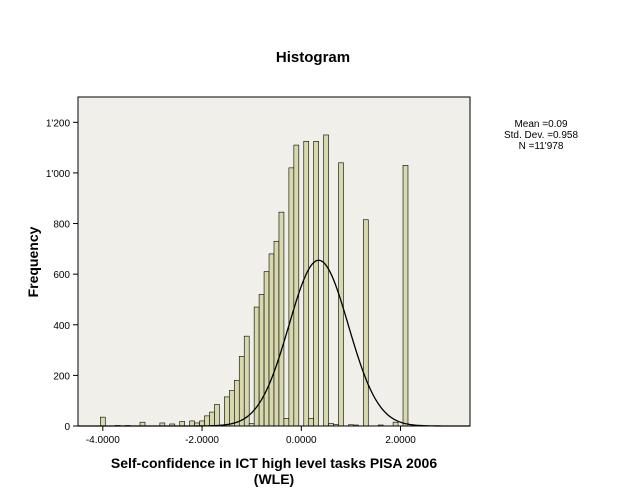 The image size is (627, 502). I want to click on y-tick-label: 800, so click(61, 225).